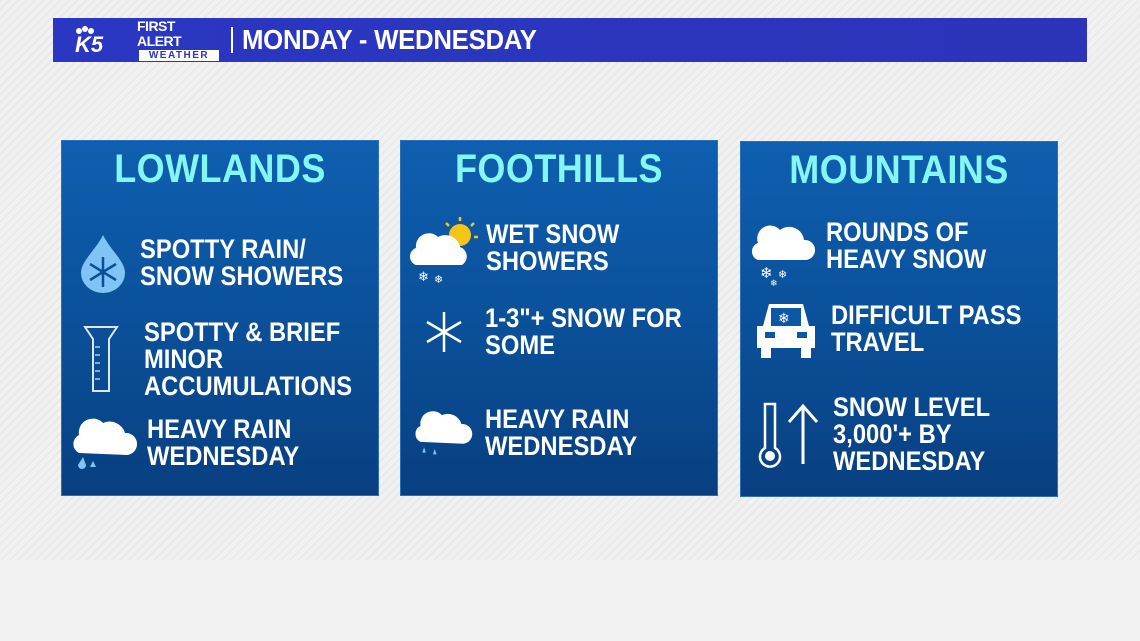  I want to click on text-line: FIRST ALERT, so click(159, 33).